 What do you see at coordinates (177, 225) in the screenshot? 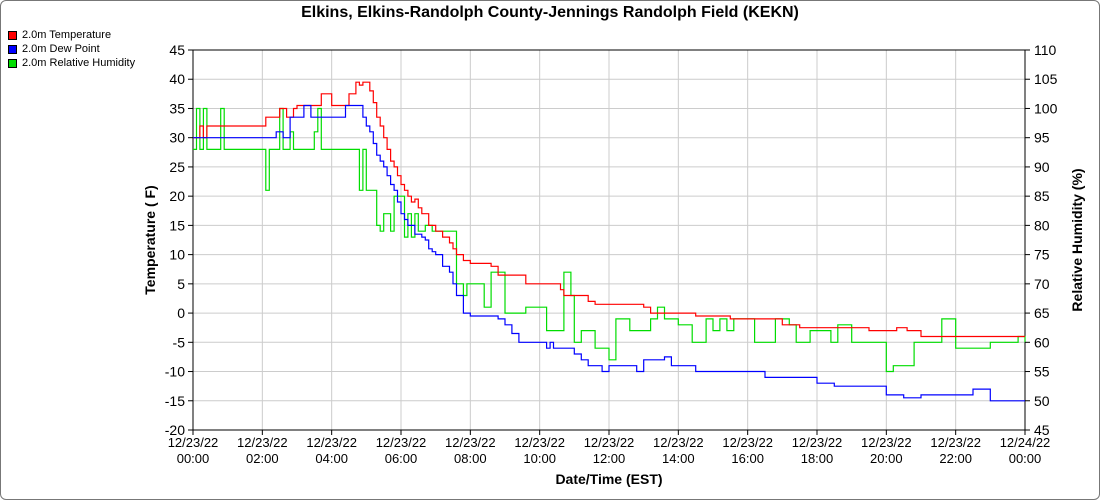
I see `y-tick-label-left: 15` at bounding box center [177, 225].